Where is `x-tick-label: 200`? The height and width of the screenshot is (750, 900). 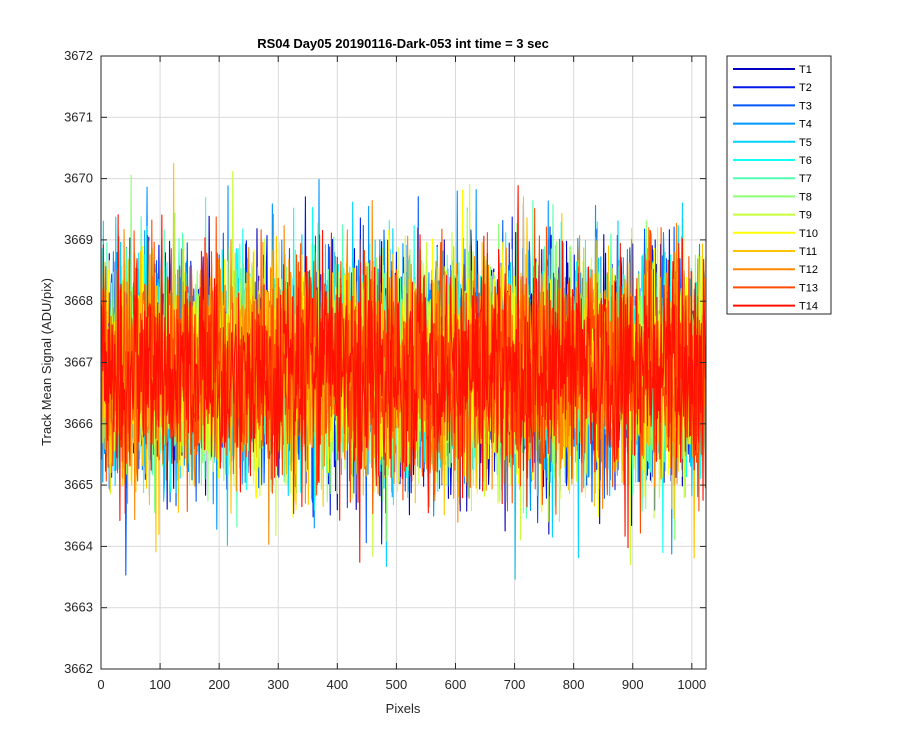 x-tick-label: 200 is located at coordinates (219, 684).